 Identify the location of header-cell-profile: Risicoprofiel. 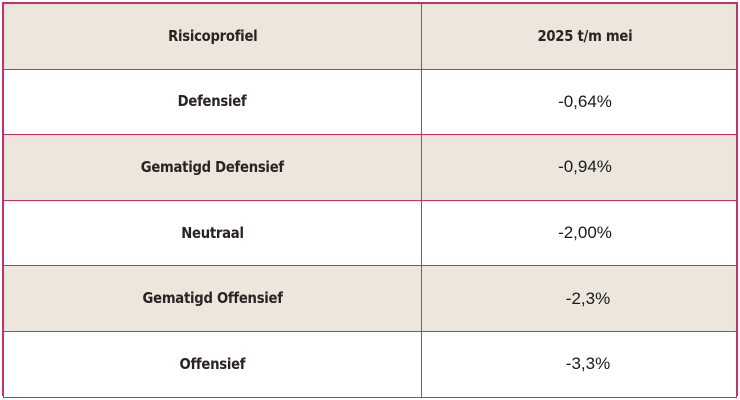
(212, 36).